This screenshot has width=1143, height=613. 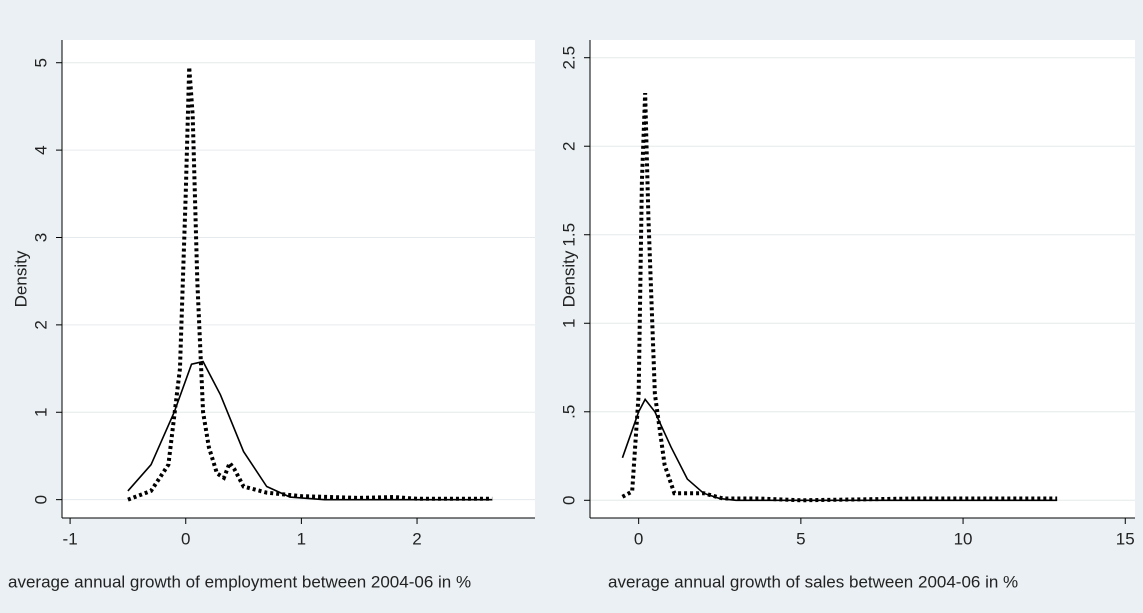 What do you see at coordinates (568, 412) in the screenshot?
I see `y-tick-label: .5` at bounding box center [568, 412].